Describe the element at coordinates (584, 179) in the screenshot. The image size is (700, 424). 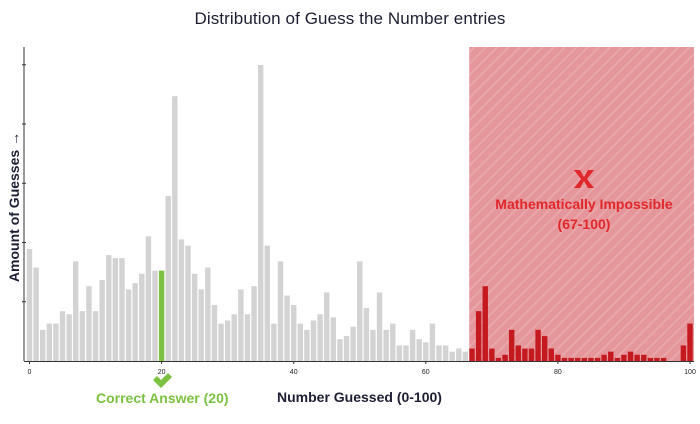
I see `x-icon` at that location.